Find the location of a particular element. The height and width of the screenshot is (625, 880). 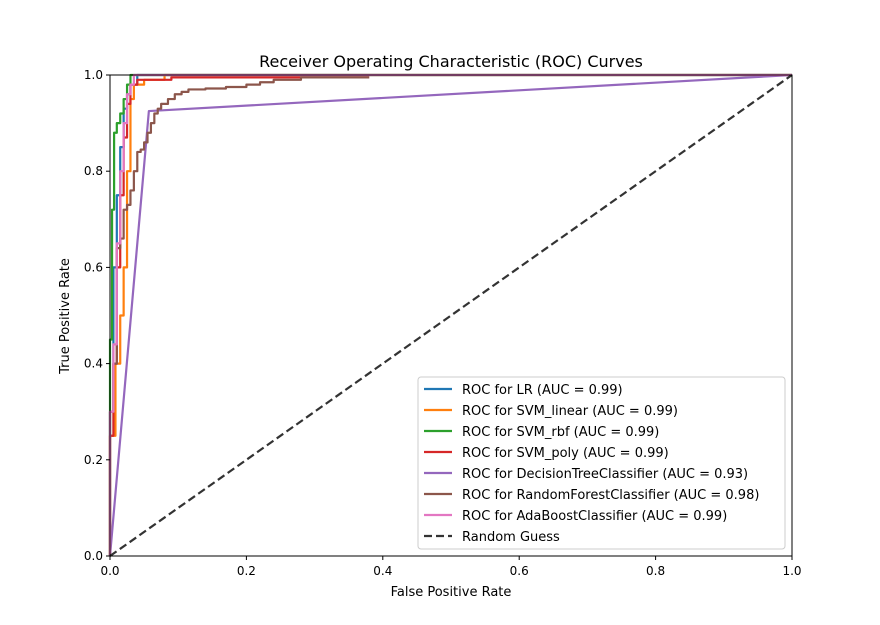

y-tick-label: 0.8 is located at coordinates (93, 171).